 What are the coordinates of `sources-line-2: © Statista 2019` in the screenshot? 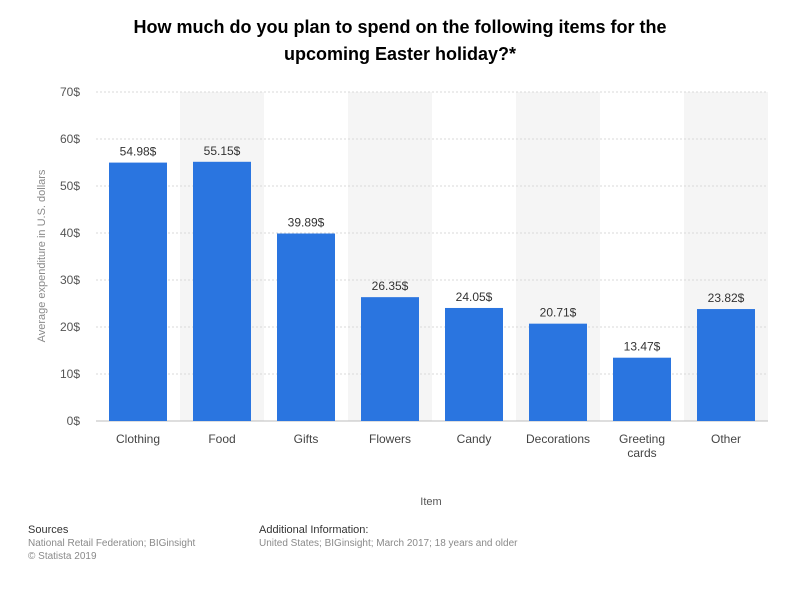 It's located at (62, 556).